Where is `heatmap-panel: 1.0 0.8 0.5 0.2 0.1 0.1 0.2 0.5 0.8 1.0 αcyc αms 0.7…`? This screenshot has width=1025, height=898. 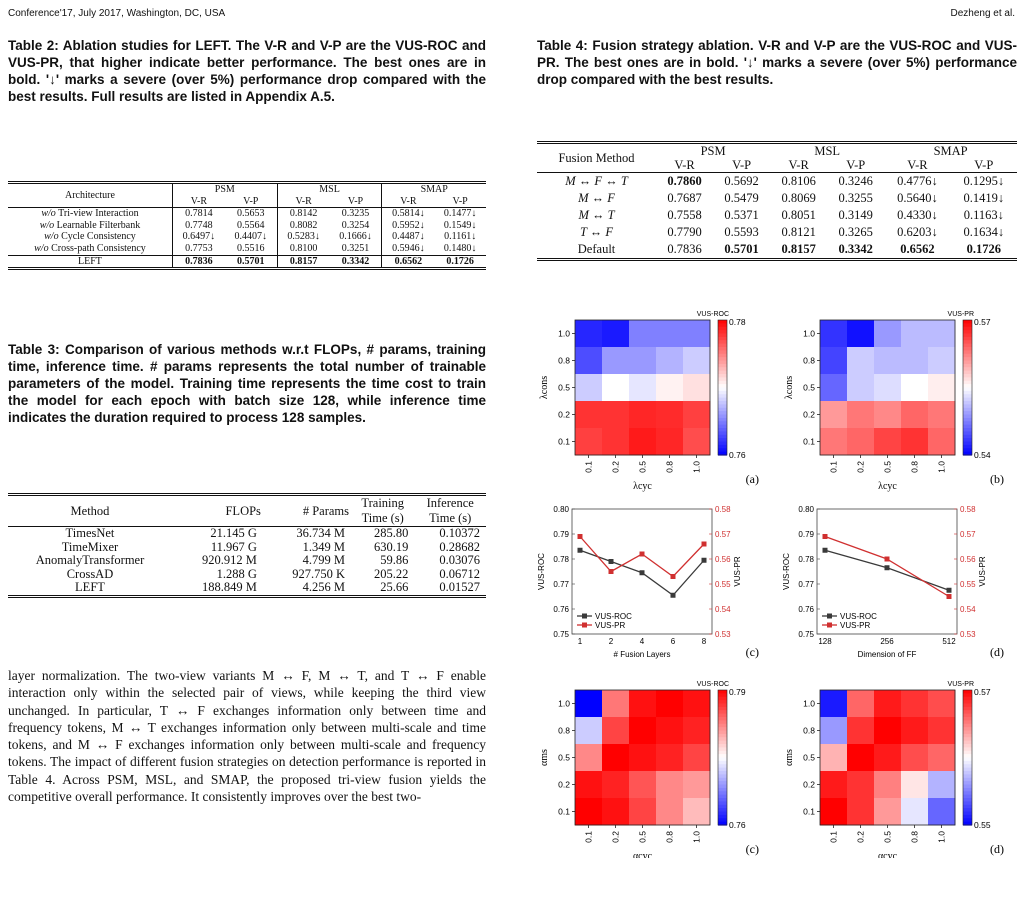
heatmap-panel: 1.0 0.8 0.5 0.2 0.1 0.1 0.2 0.5 0.8 1.0 αcyc αms 0.7… is located at coordinates (649, 771).